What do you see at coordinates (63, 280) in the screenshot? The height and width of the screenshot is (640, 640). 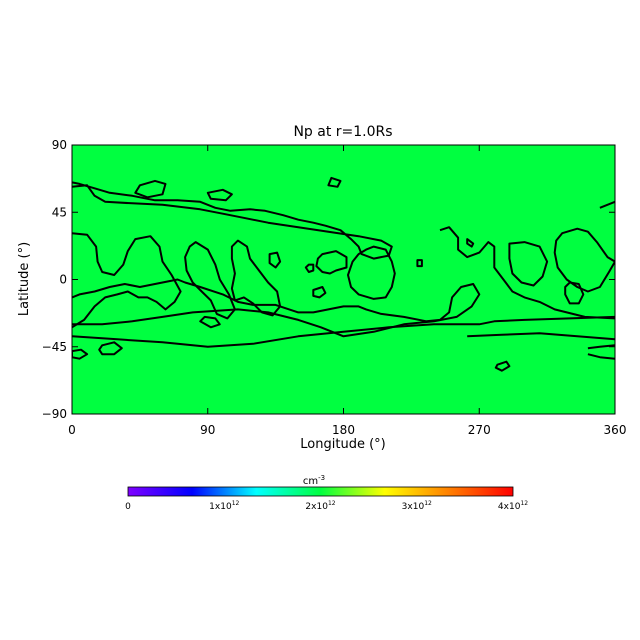 I see `y-tick-label: 0` at bounding box center [63, 280].